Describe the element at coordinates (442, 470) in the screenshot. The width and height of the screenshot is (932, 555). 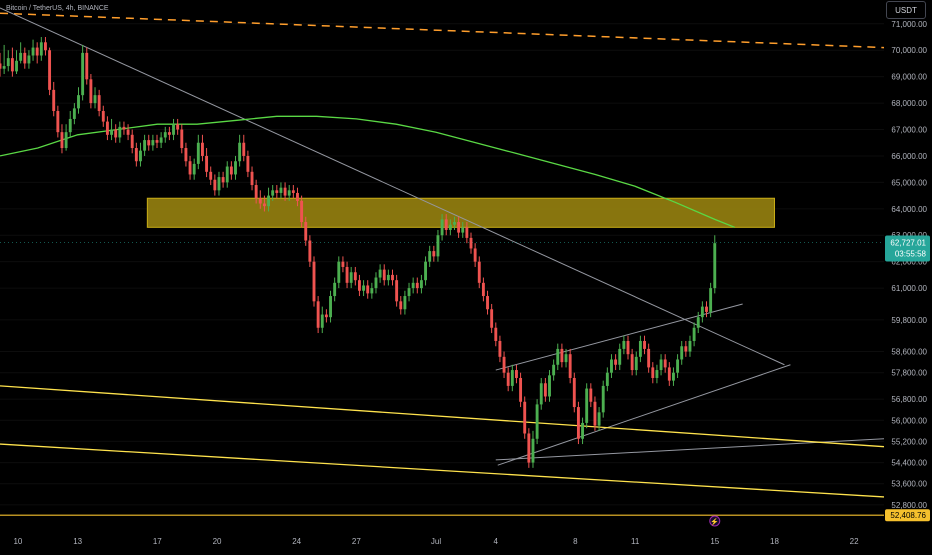
I see `channel-lower-line` at that location.